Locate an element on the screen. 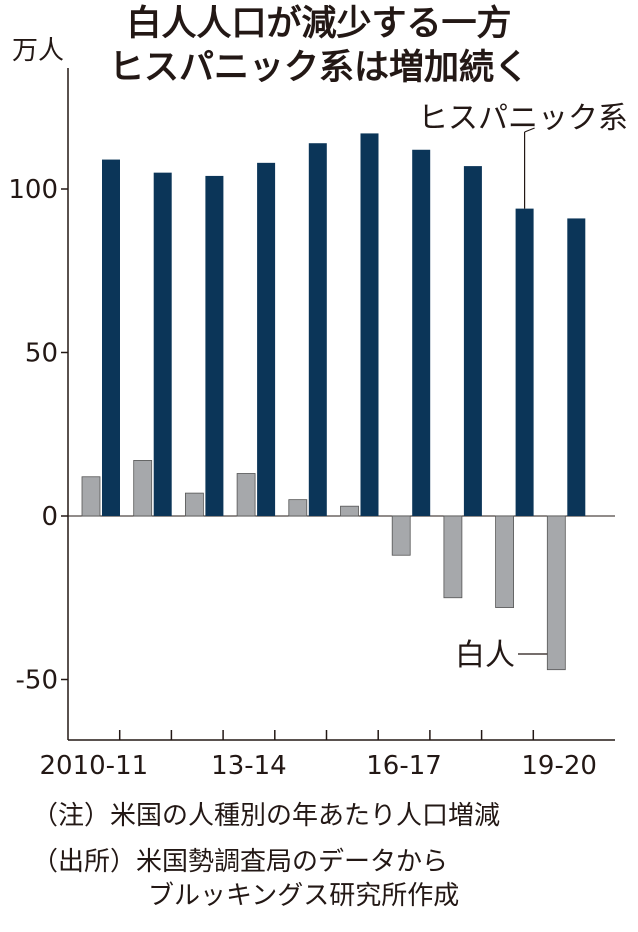  title-line-2: ヒスパニック系は増加続く is located at coordinates (318, 68).